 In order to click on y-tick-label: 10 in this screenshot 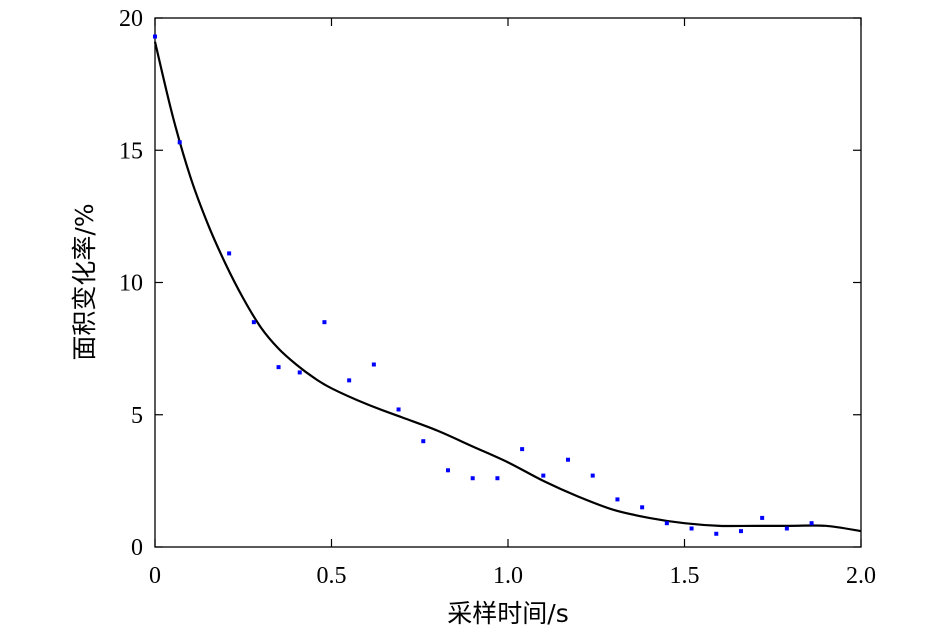, I will do `click(131, 284)`.